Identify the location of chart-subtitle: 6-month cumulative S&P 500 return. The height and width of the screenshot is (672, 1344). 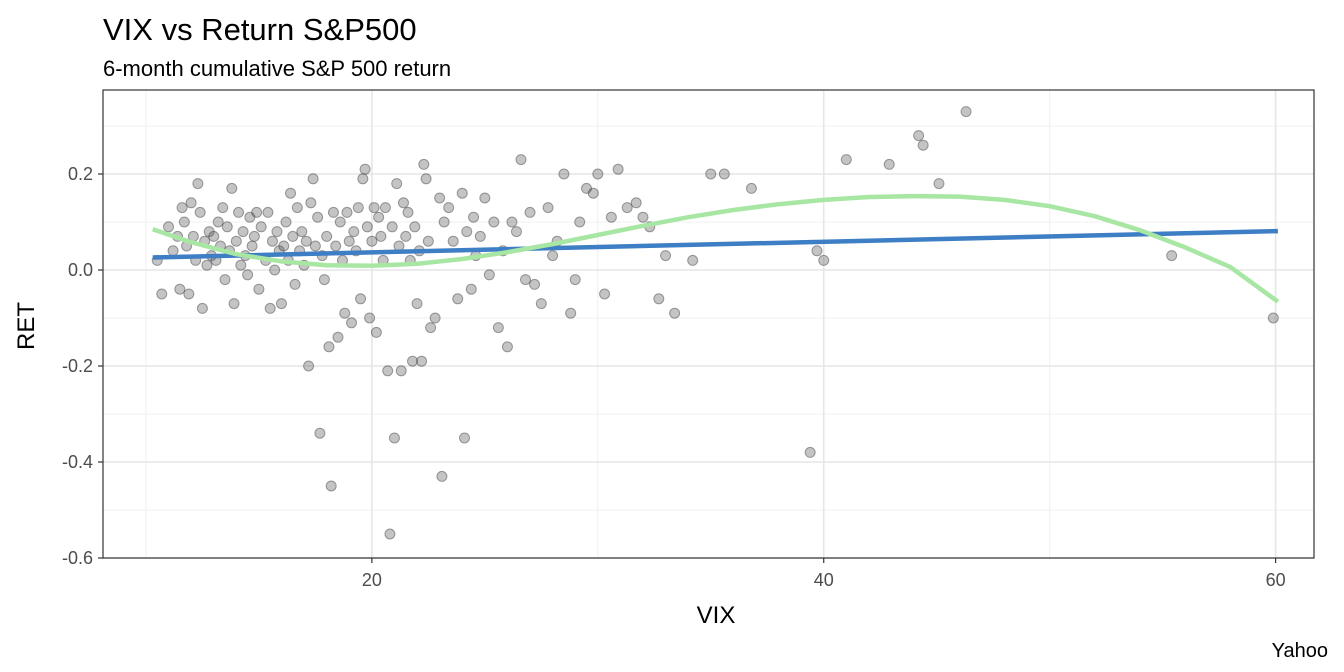
(277, 68).